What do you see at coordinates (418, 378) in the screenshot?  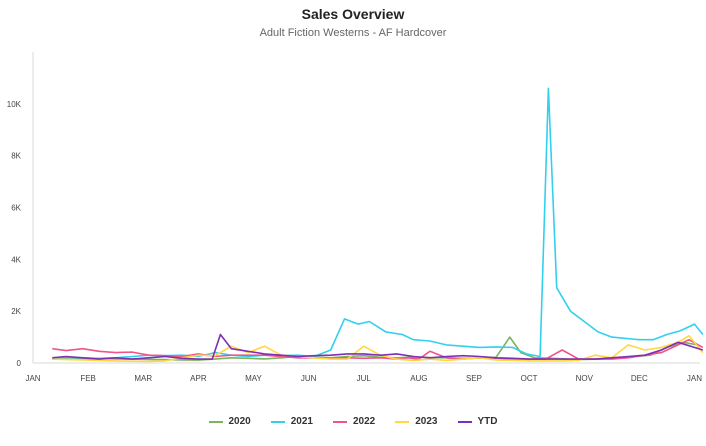 I see `x-tick-label: AUG` at bounding box center [418, 378].